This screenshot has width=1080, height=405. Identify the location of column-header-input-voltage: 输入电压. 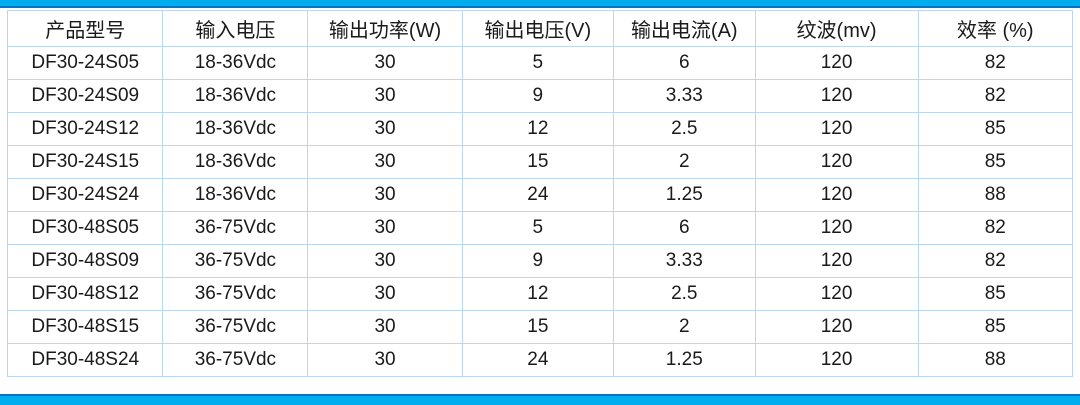
(235, 28).